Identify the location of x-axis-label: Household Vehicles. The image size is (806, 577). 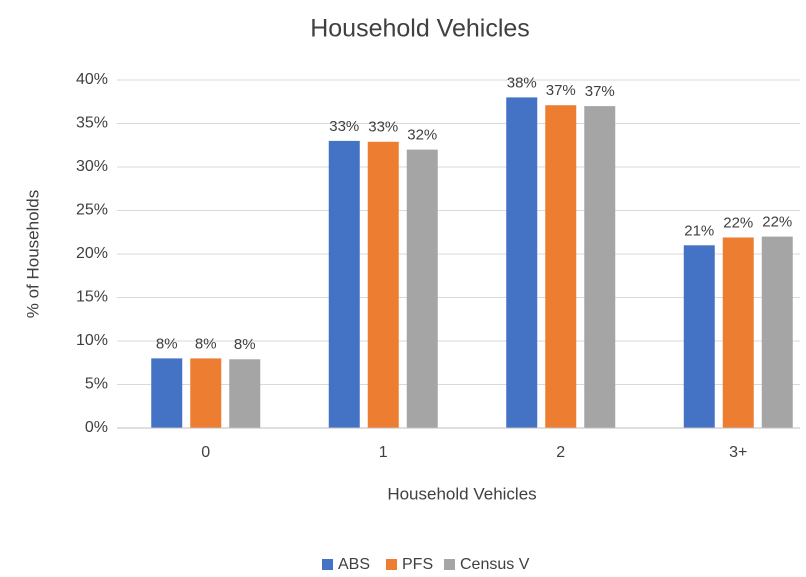
(461, 493).